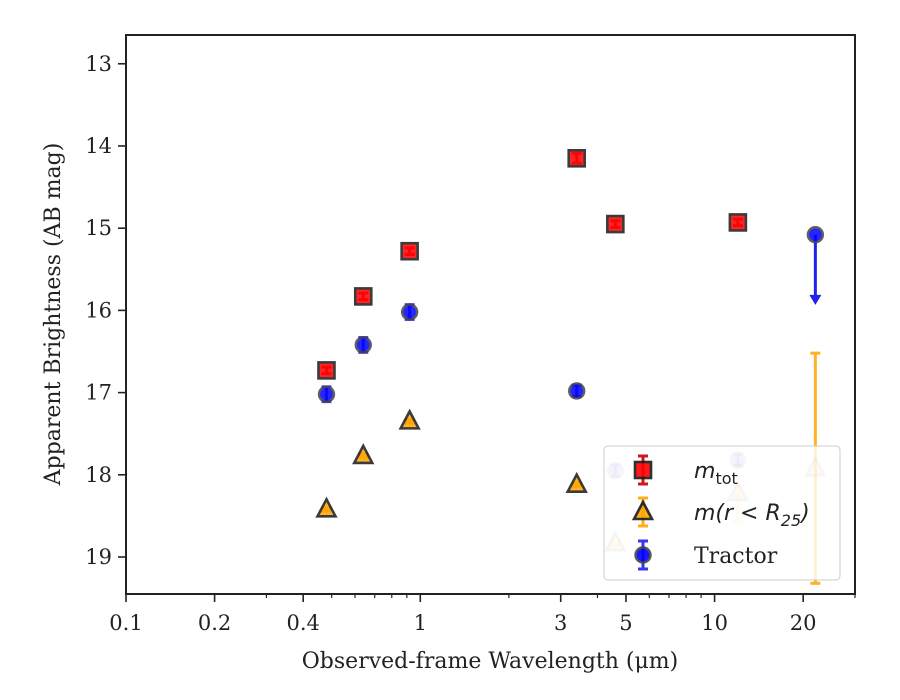  What do you see at coordinates (98, 393) in the screenshot?
I see `y-tick-label: 17` at bounding box center [98, 393].